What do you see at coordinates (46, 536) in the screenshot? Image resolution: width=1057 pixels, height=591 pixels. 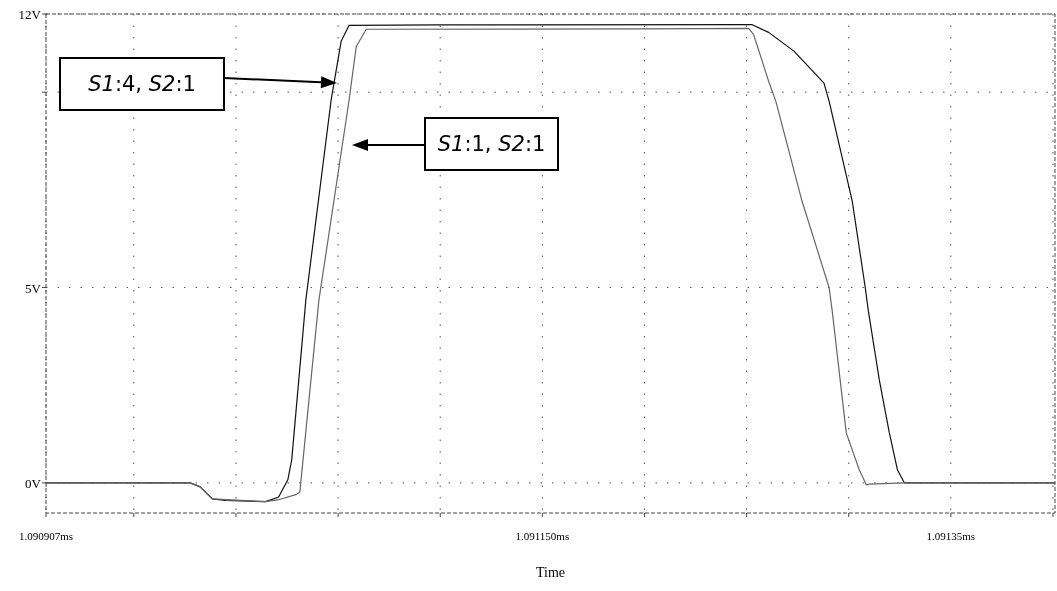 I see `x-tick-label: 1.090907ms` at bounding box center [46, 536].